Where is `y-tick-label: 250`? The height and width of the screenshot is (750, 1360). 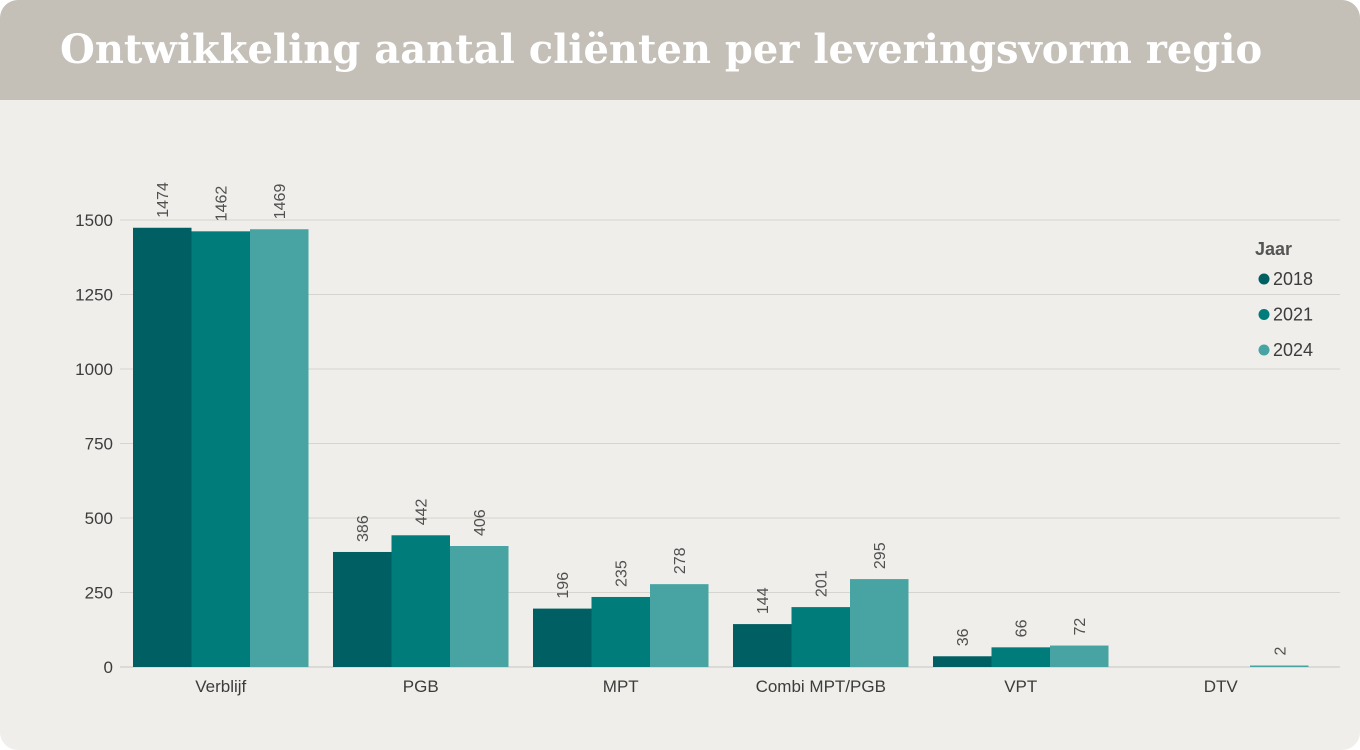
y-tick-label: 250 is located at coordinates (99, 593).